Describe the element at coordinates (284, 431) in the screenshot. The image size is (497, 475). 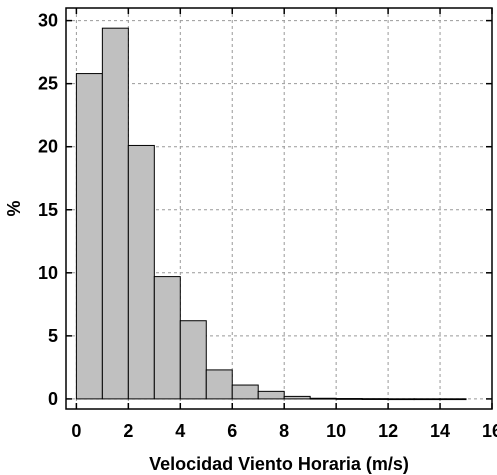
I see `x-tick-label: 8` at that location.